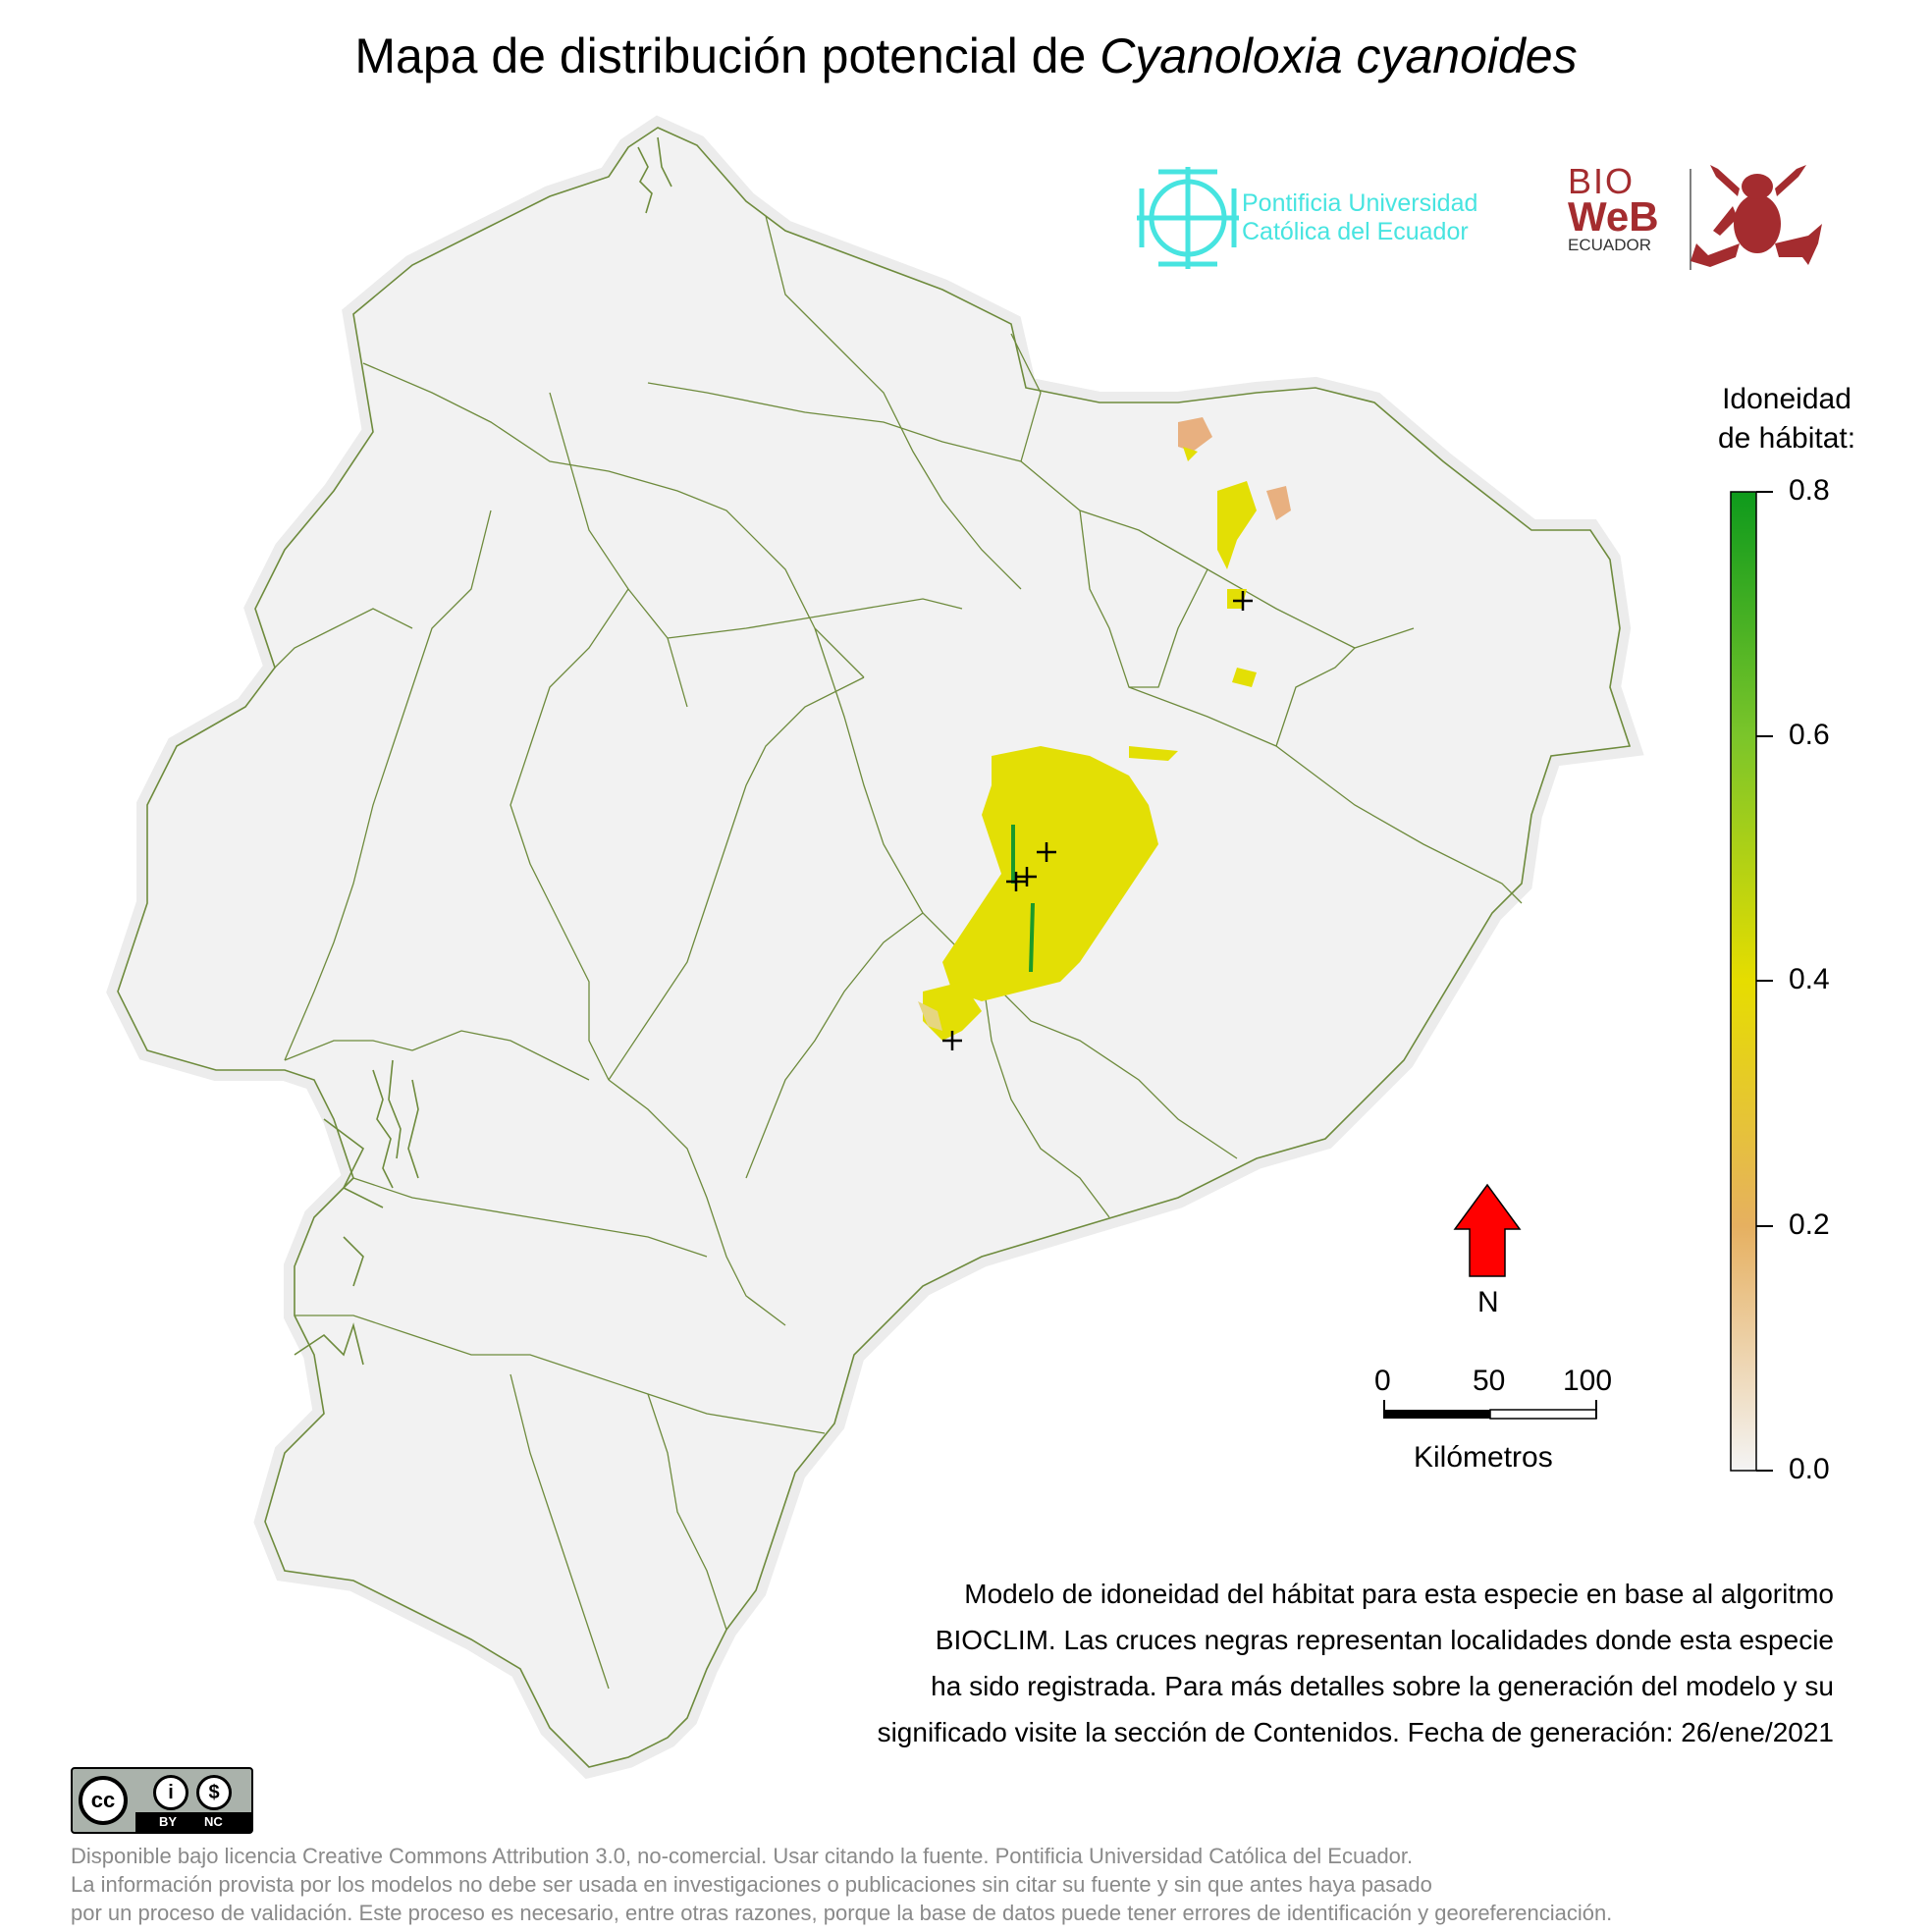 The image size is (1932, 1932). What do you see at coordinates (168, 1821) in the screenshot?
I see `by-label: BY` at bounding box center [168, 1821].